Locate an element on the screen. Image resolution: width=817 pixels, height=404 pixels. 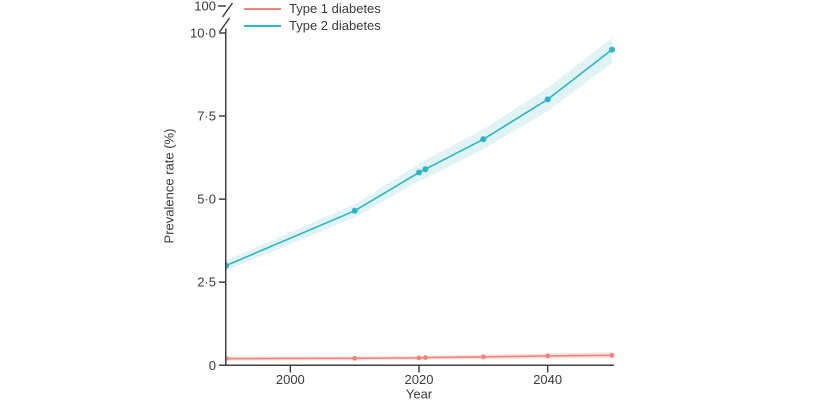
y-tick-label: 10·0 is located at coordinates (203, 33).